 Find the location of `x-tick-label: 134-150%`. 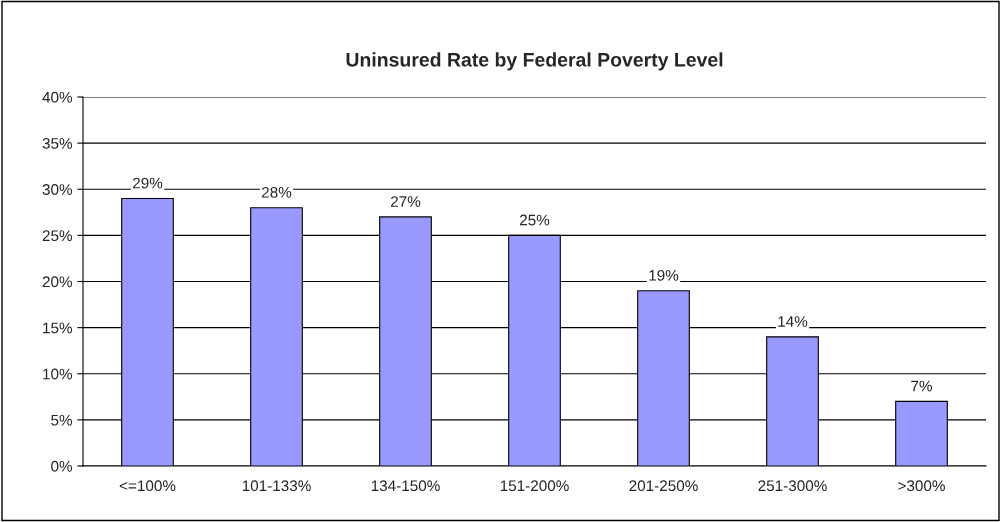

x-tick-label: 134-150% is located at coordinates (405, 486).